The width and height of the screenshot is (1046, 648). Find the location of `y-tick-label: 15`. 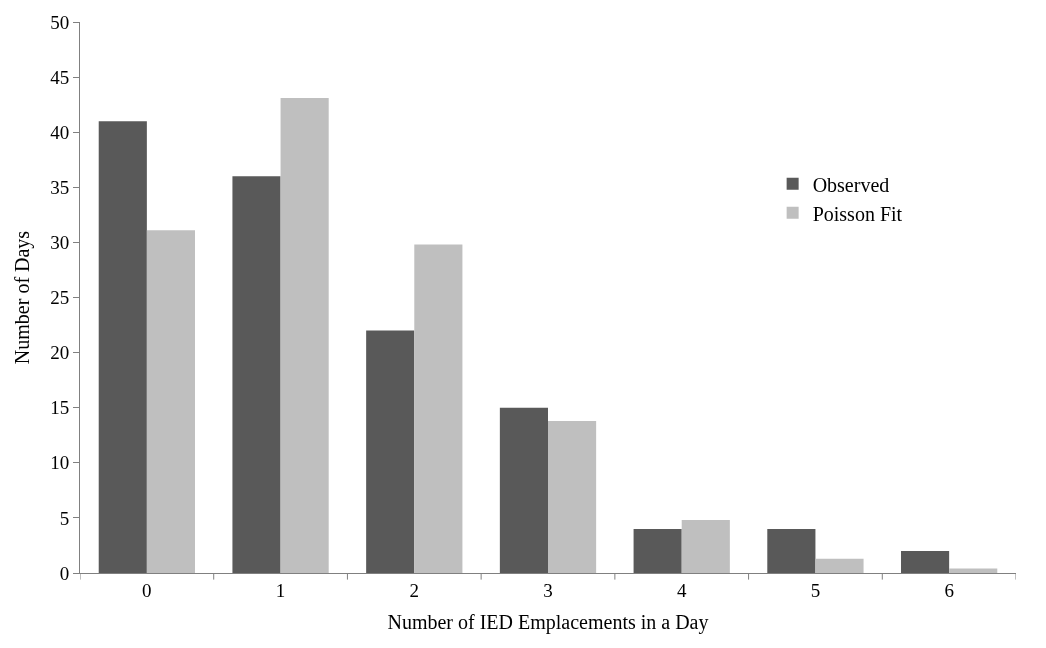

y-tick-label: 15 is located at coordinates (60, 408).